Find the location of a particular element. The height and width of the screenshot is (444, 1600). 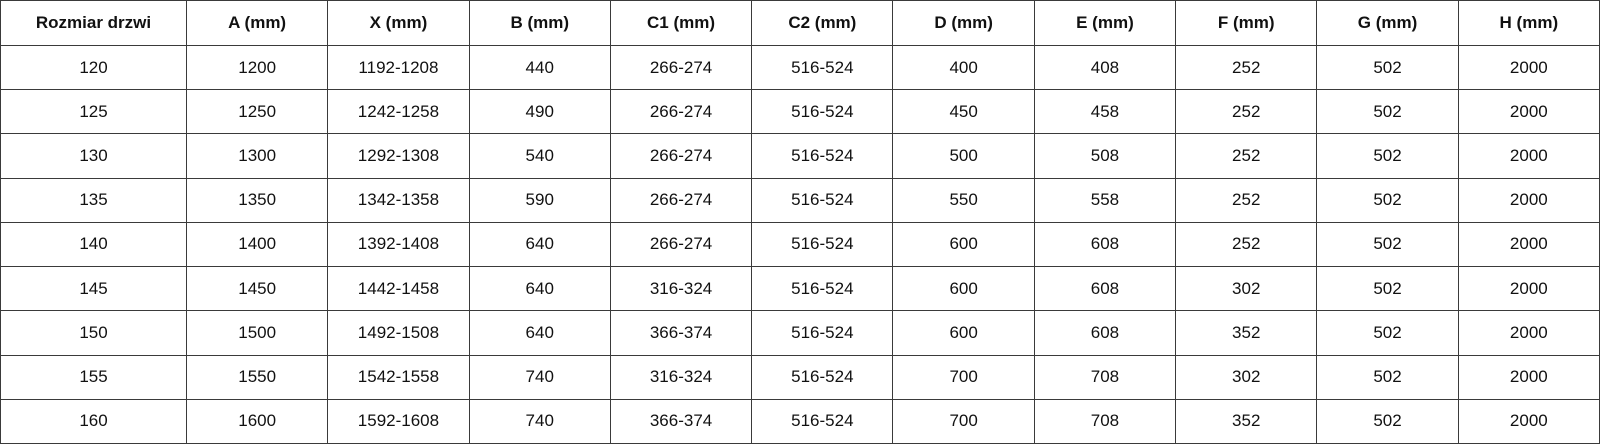

table-cell: 408 is located at coordinates (1105, 67).